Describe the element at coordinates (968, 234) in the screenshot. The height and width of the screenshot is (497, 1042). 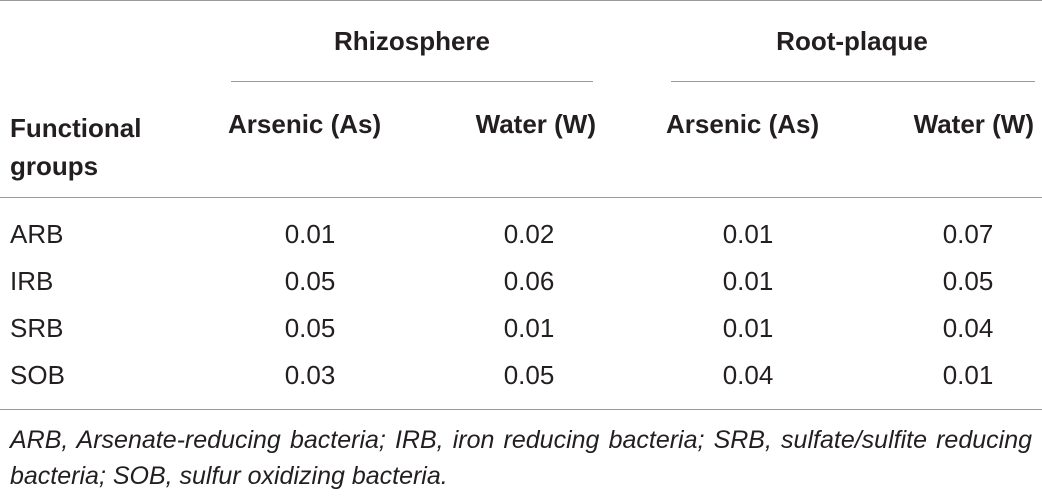
I see `table-cell: 0.07` at that location.